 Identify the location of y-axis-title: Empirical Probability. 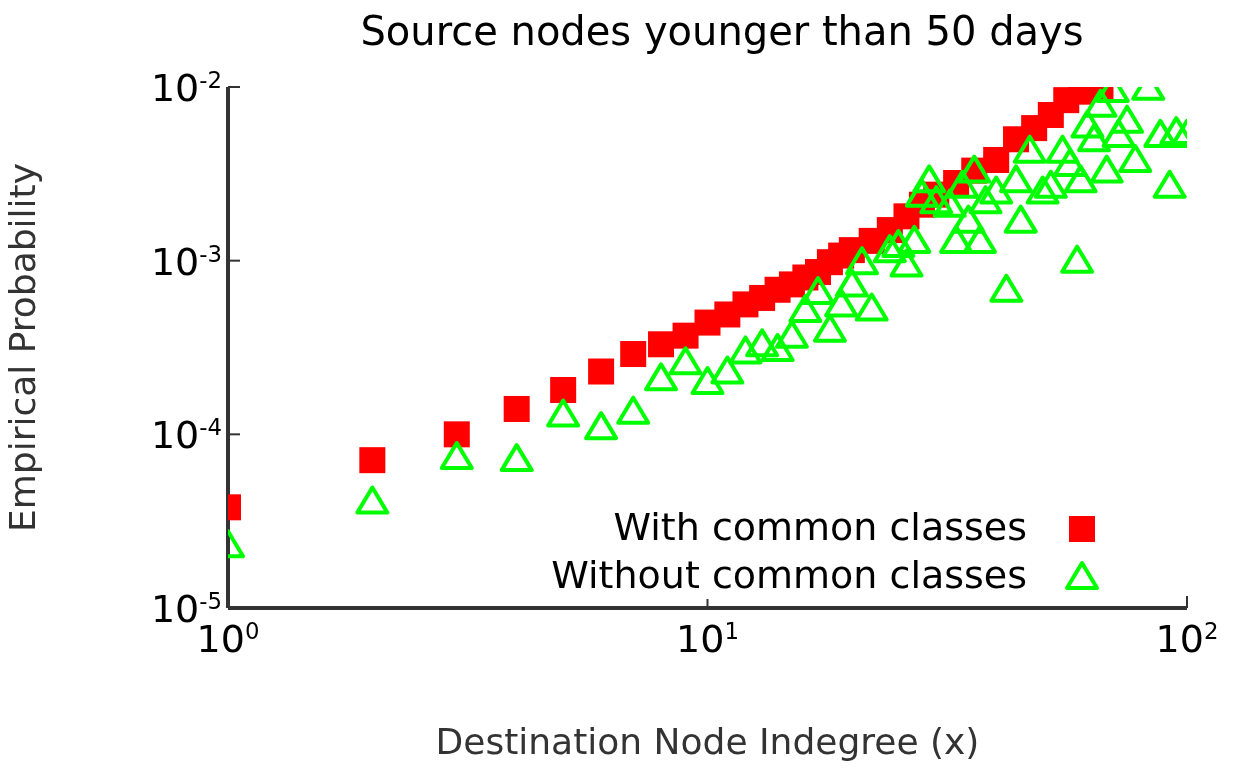
(22, 347).